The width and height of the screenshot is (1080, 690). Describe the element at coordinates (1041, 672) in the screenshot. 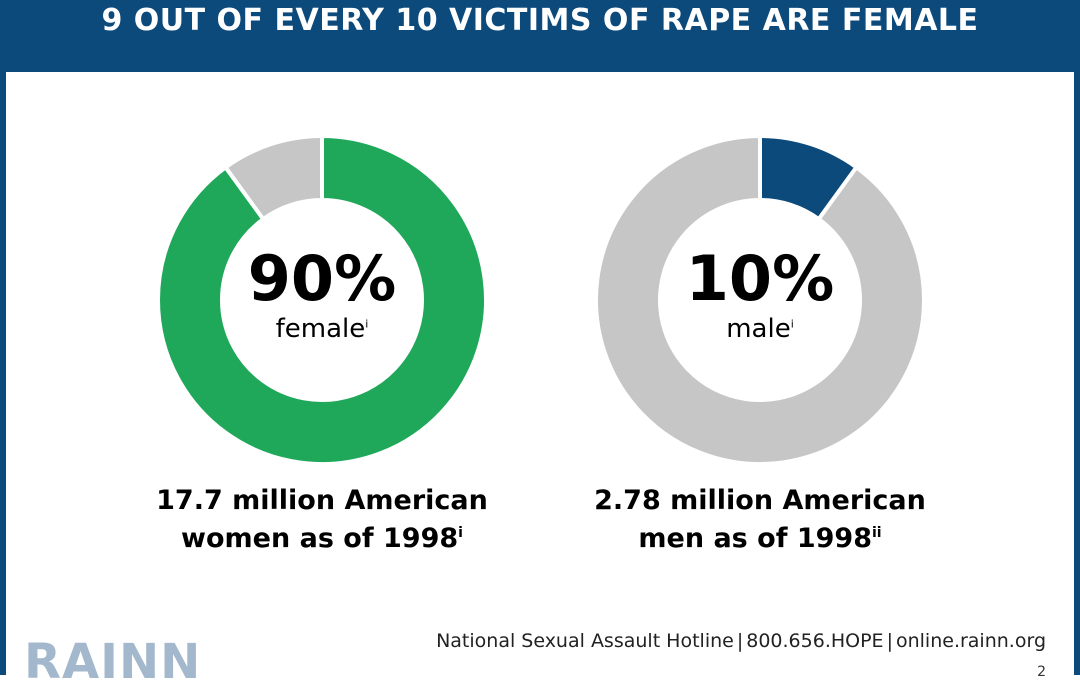

I see `page-number: 2` at that location.